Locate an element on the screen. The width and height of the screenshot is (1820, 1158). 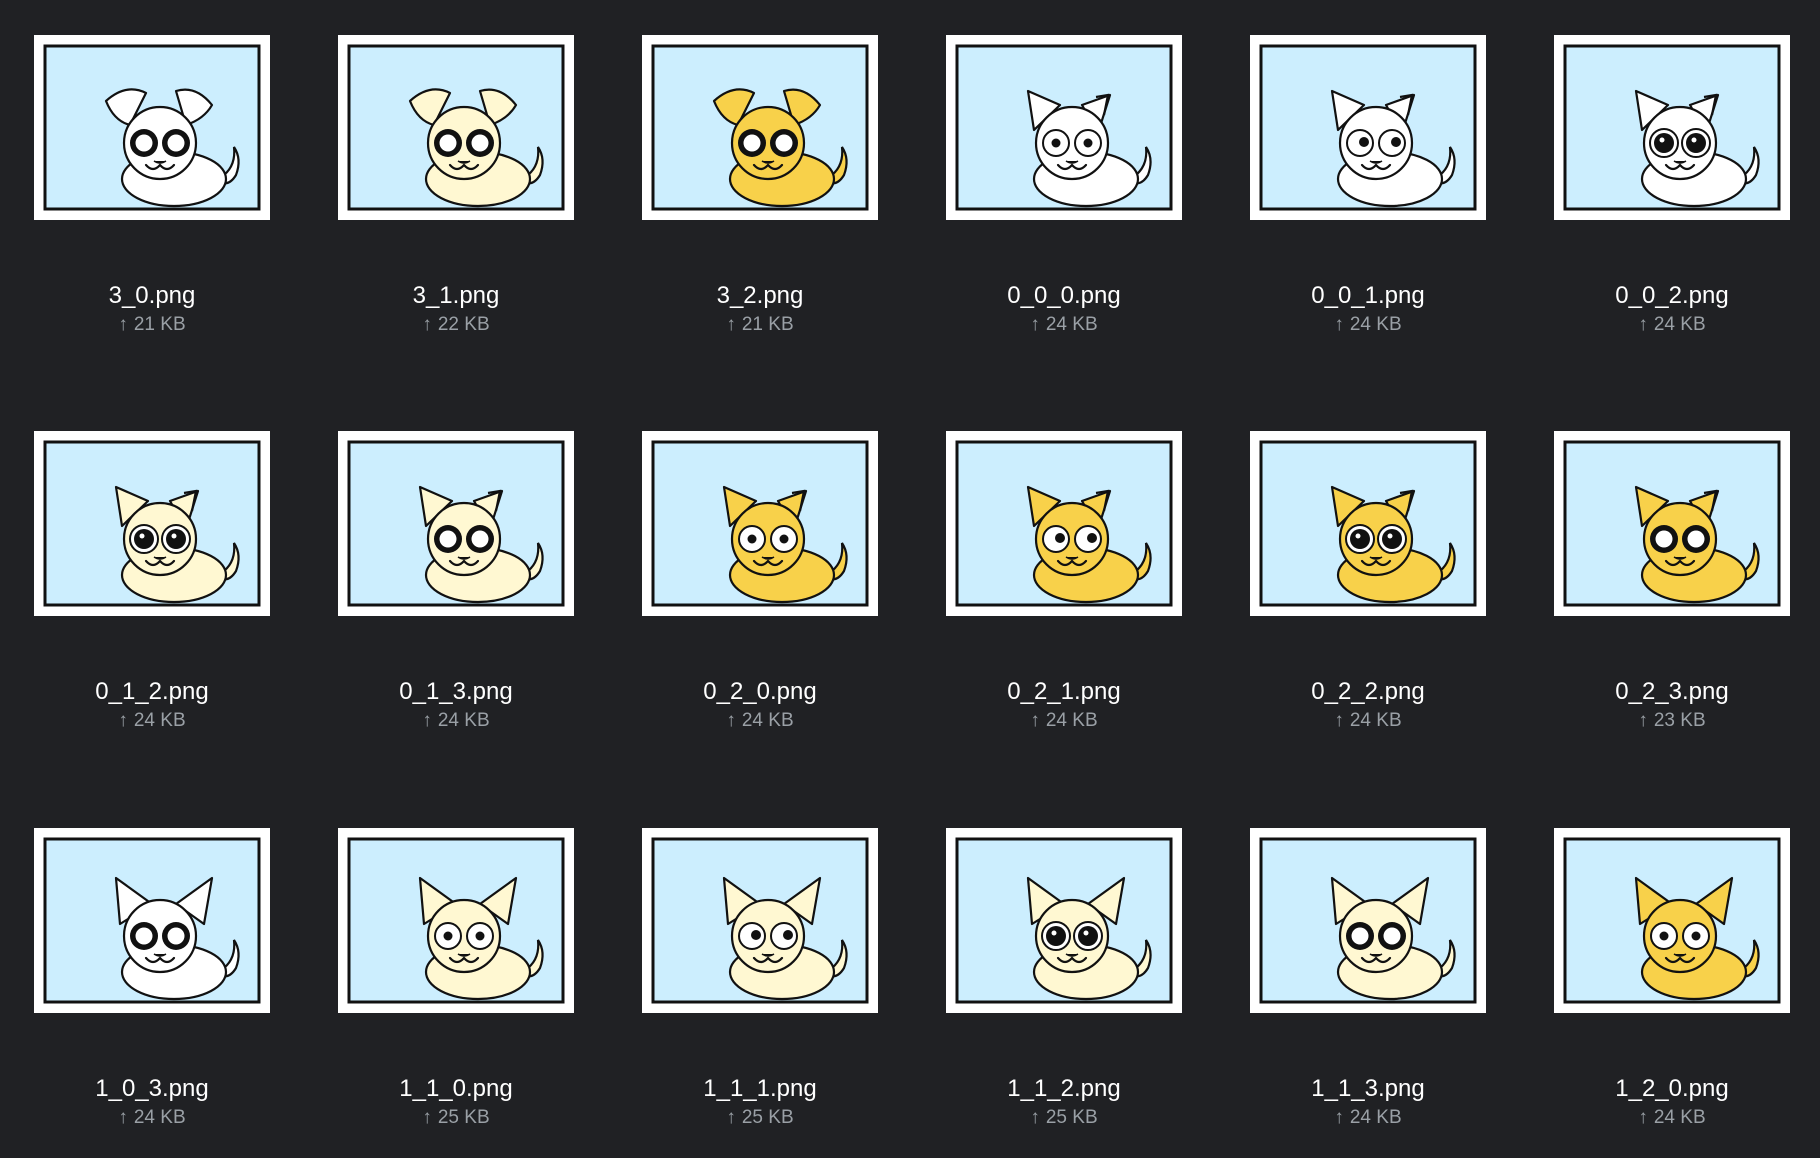
file-tile: 0_2_0.png ↑ 24 KB is located at coordinates (760, 596).